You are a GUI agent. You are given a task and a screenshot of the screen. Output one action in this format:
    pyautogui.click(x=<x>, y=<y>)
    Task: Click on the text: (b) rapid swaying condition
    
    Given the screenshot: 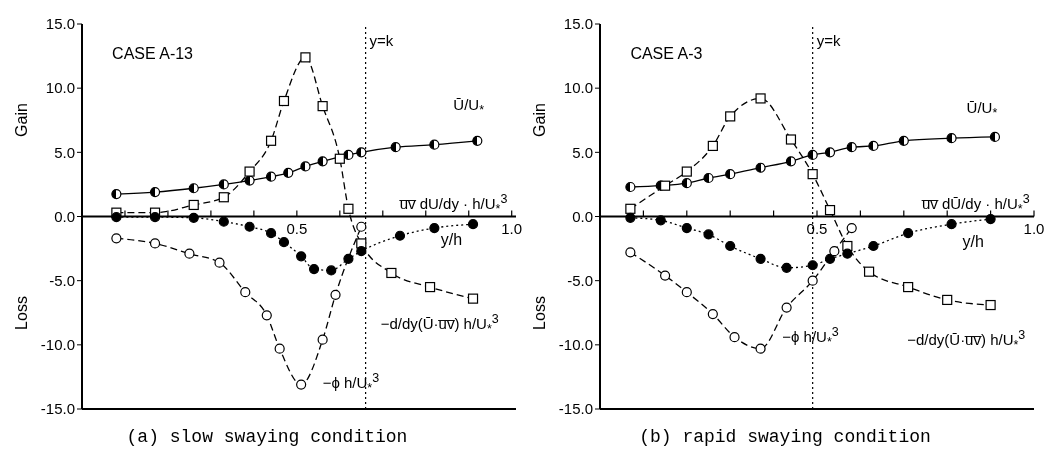 What is the action you would take?
    pyautogui.click(x=785, y=437)
    